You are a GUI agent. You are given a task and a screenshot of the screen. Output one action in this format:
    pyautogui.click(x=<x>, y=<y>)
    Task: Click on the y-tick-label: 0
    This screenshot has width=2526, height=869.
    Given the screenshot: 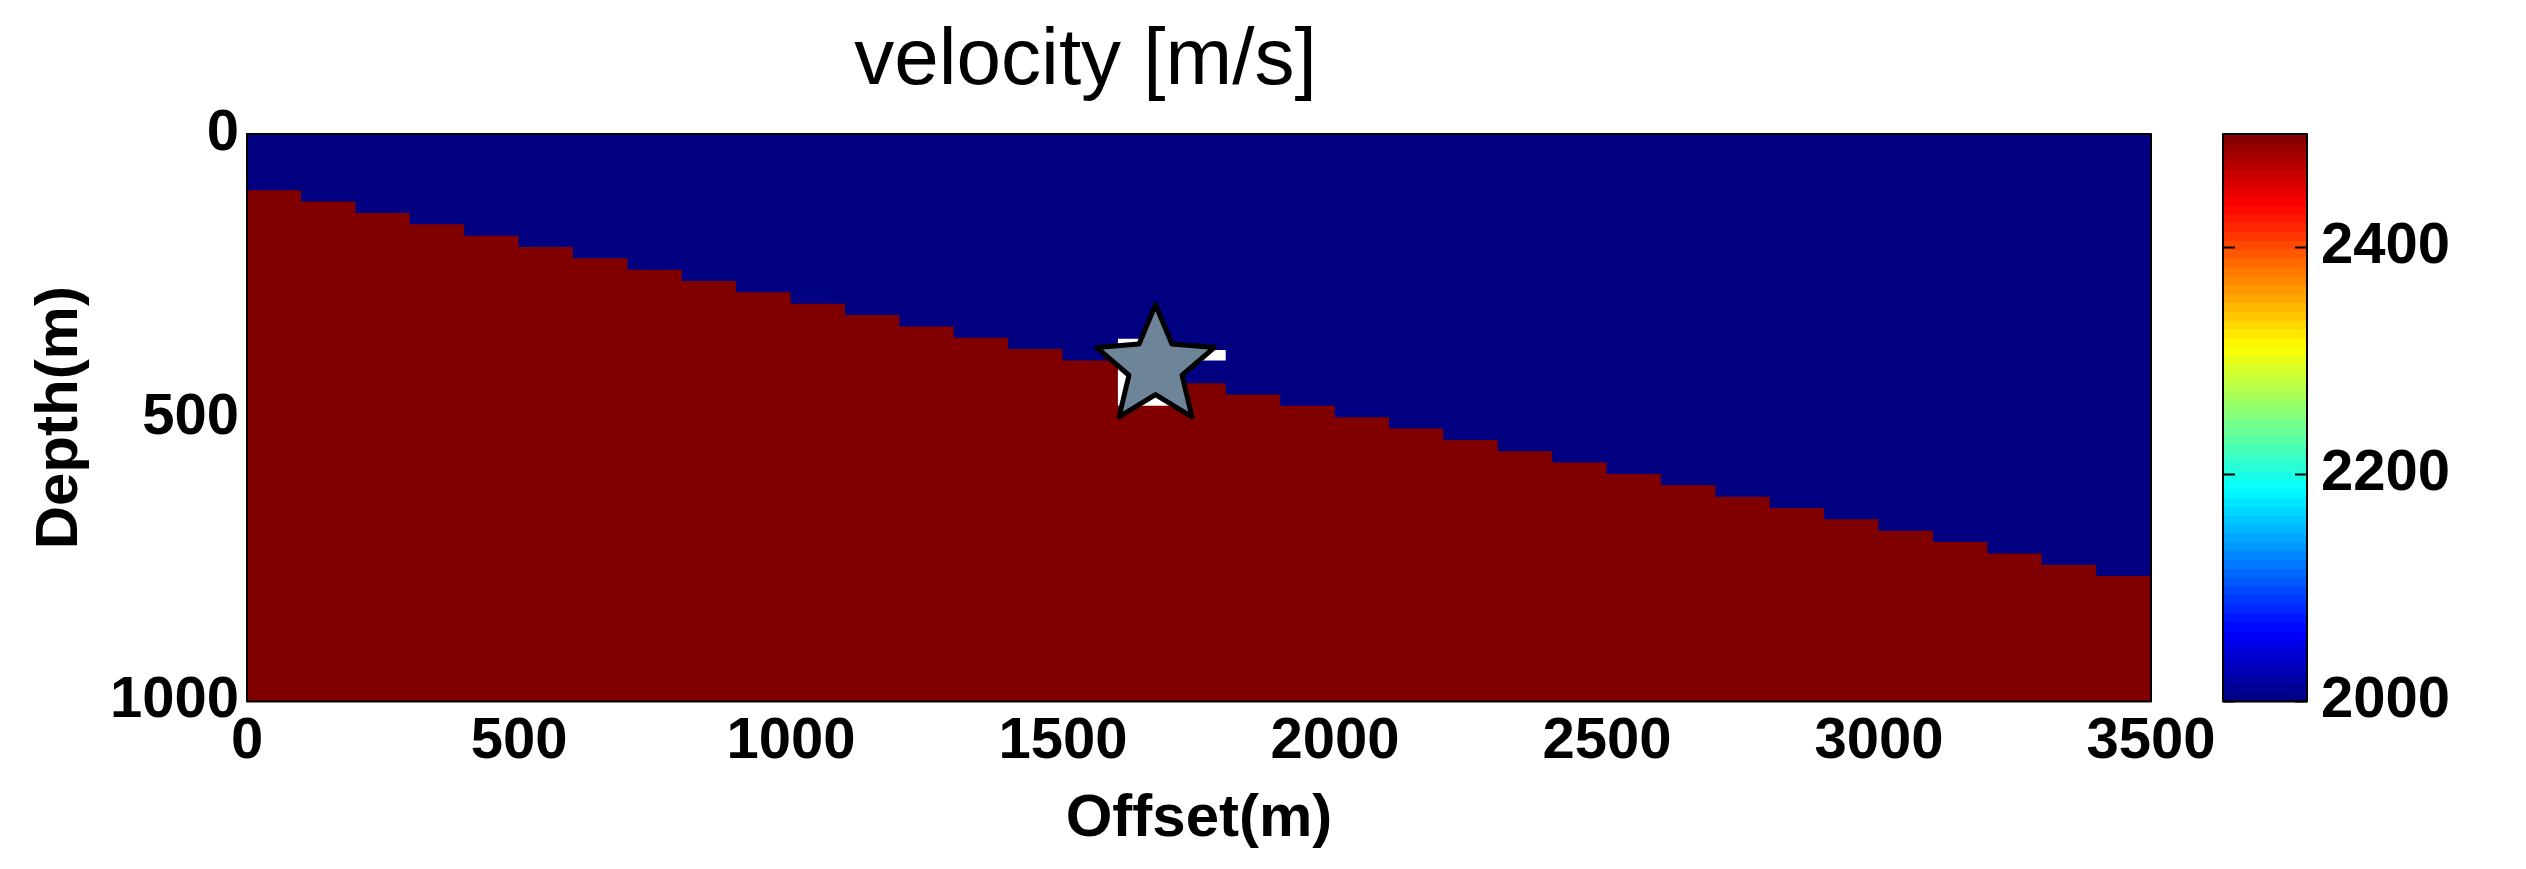 What is the action you would take?
    pyautogui.click(x=223, y=129)
    